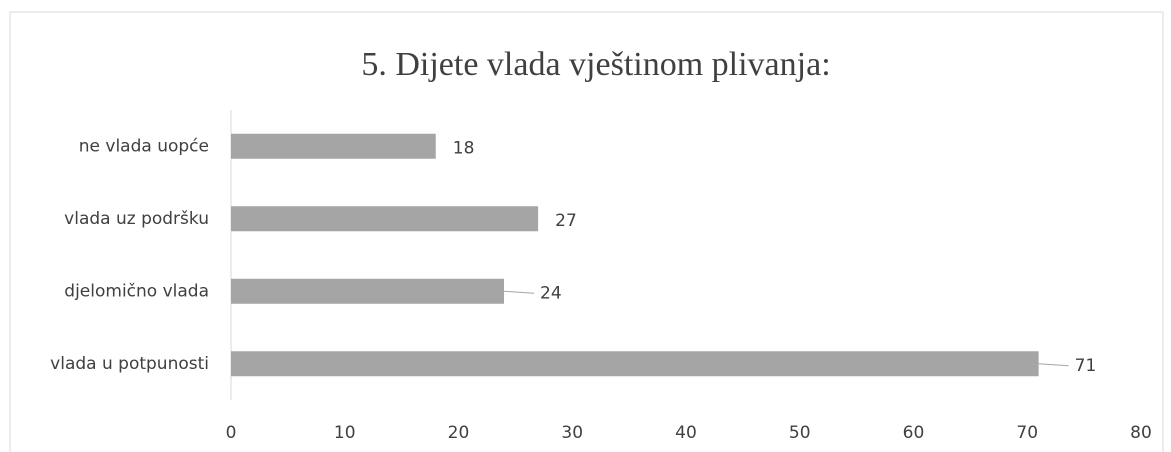  What do you see at coordinates (1027, 433) in the screenshot?
I see `x-tick-label: 70` at bounding box center [1027, 433].